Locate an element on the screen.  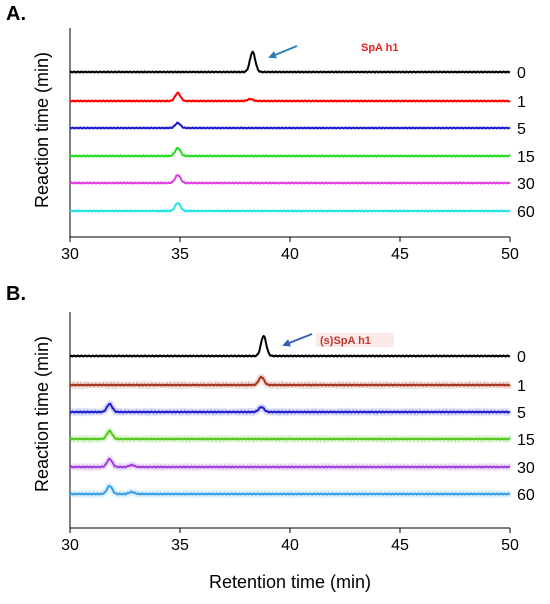
panel-b-x-ticks: 30 35 40 45 50 is located at coordinates (290, 541).